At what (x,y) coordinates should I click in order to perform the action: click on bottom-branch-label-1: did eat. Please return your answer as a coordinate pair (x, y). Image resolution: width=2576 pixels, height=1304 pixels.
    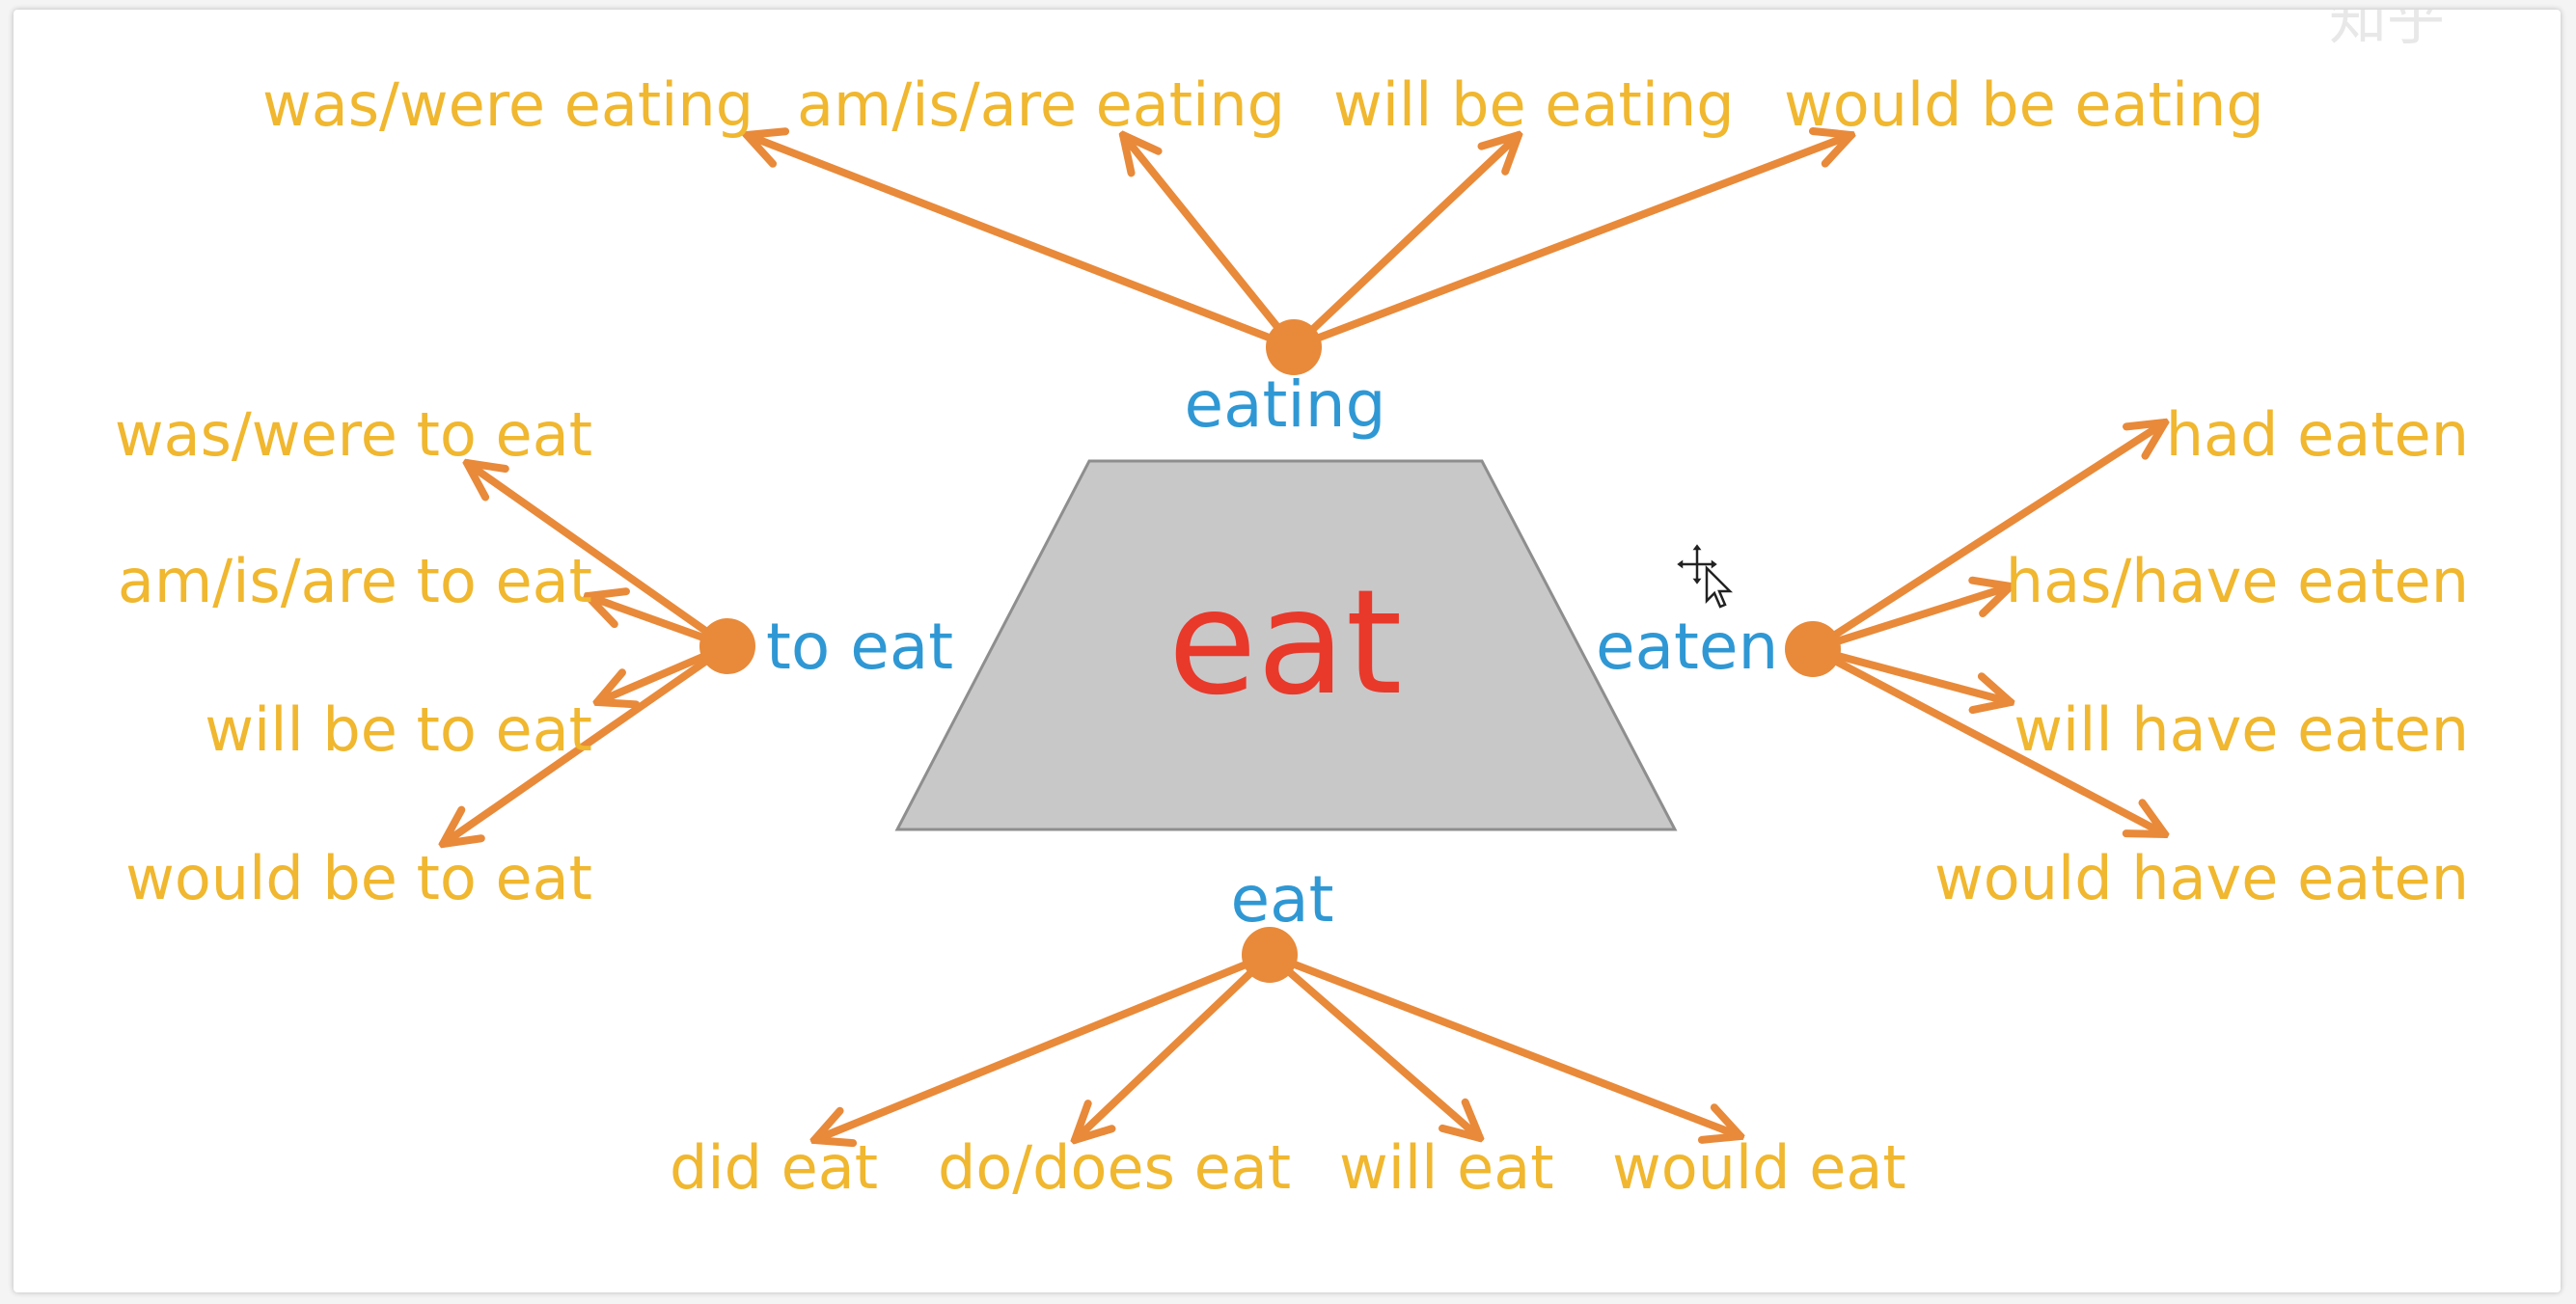
    Looking at the image, I should click on (774, 1167).